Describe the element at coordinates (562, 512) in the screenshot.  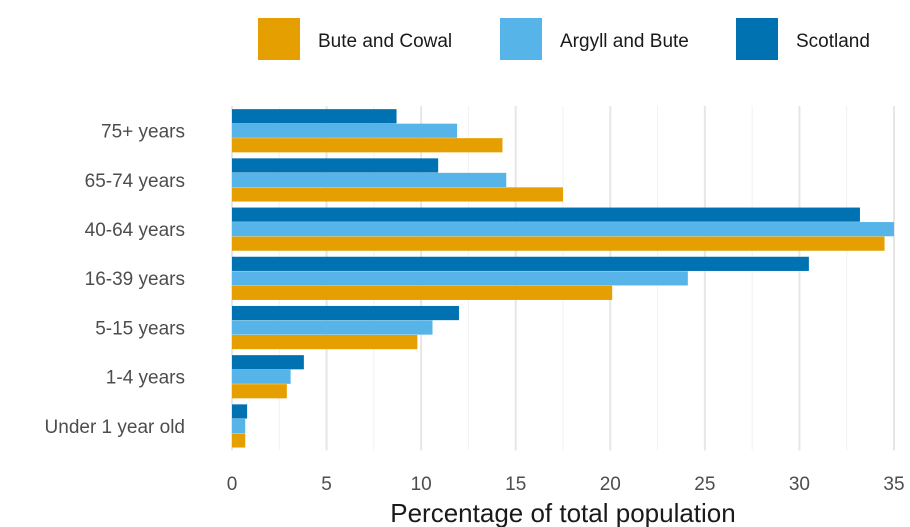
I see `x-axis-title: Percentage of total population` at that location.